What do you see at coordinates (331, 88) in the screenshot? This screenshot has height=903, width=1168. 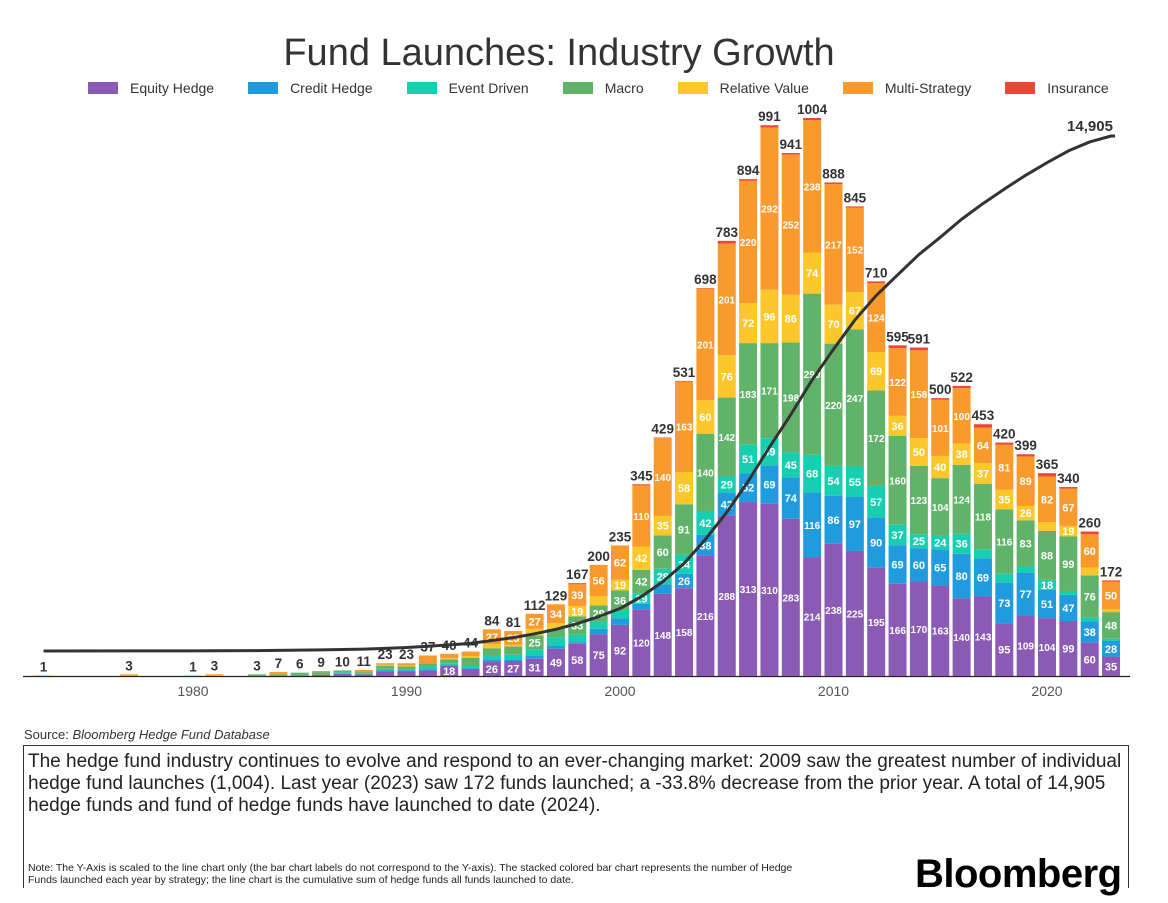 I see `legend-label: Credit Hedge` at bounding box center [331, 88].